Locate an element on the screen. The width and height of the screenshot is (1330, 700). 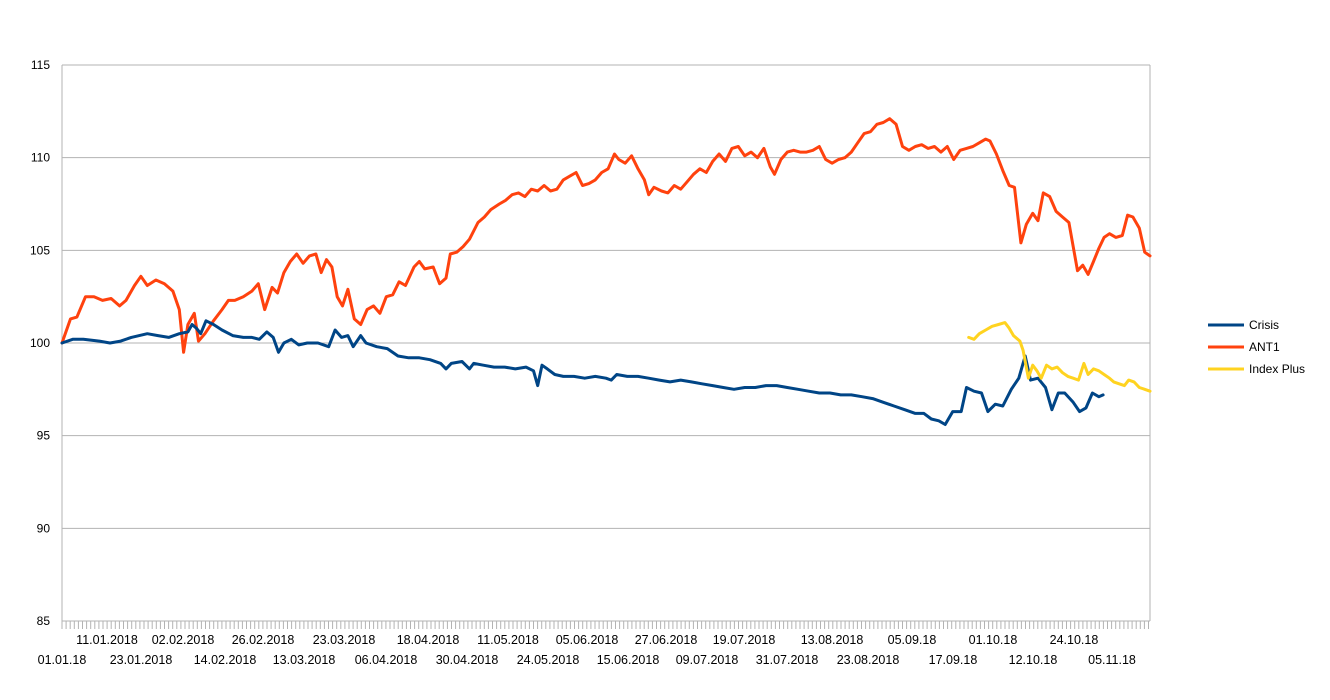
series-line-crisis is located at coordinates (582, 372).